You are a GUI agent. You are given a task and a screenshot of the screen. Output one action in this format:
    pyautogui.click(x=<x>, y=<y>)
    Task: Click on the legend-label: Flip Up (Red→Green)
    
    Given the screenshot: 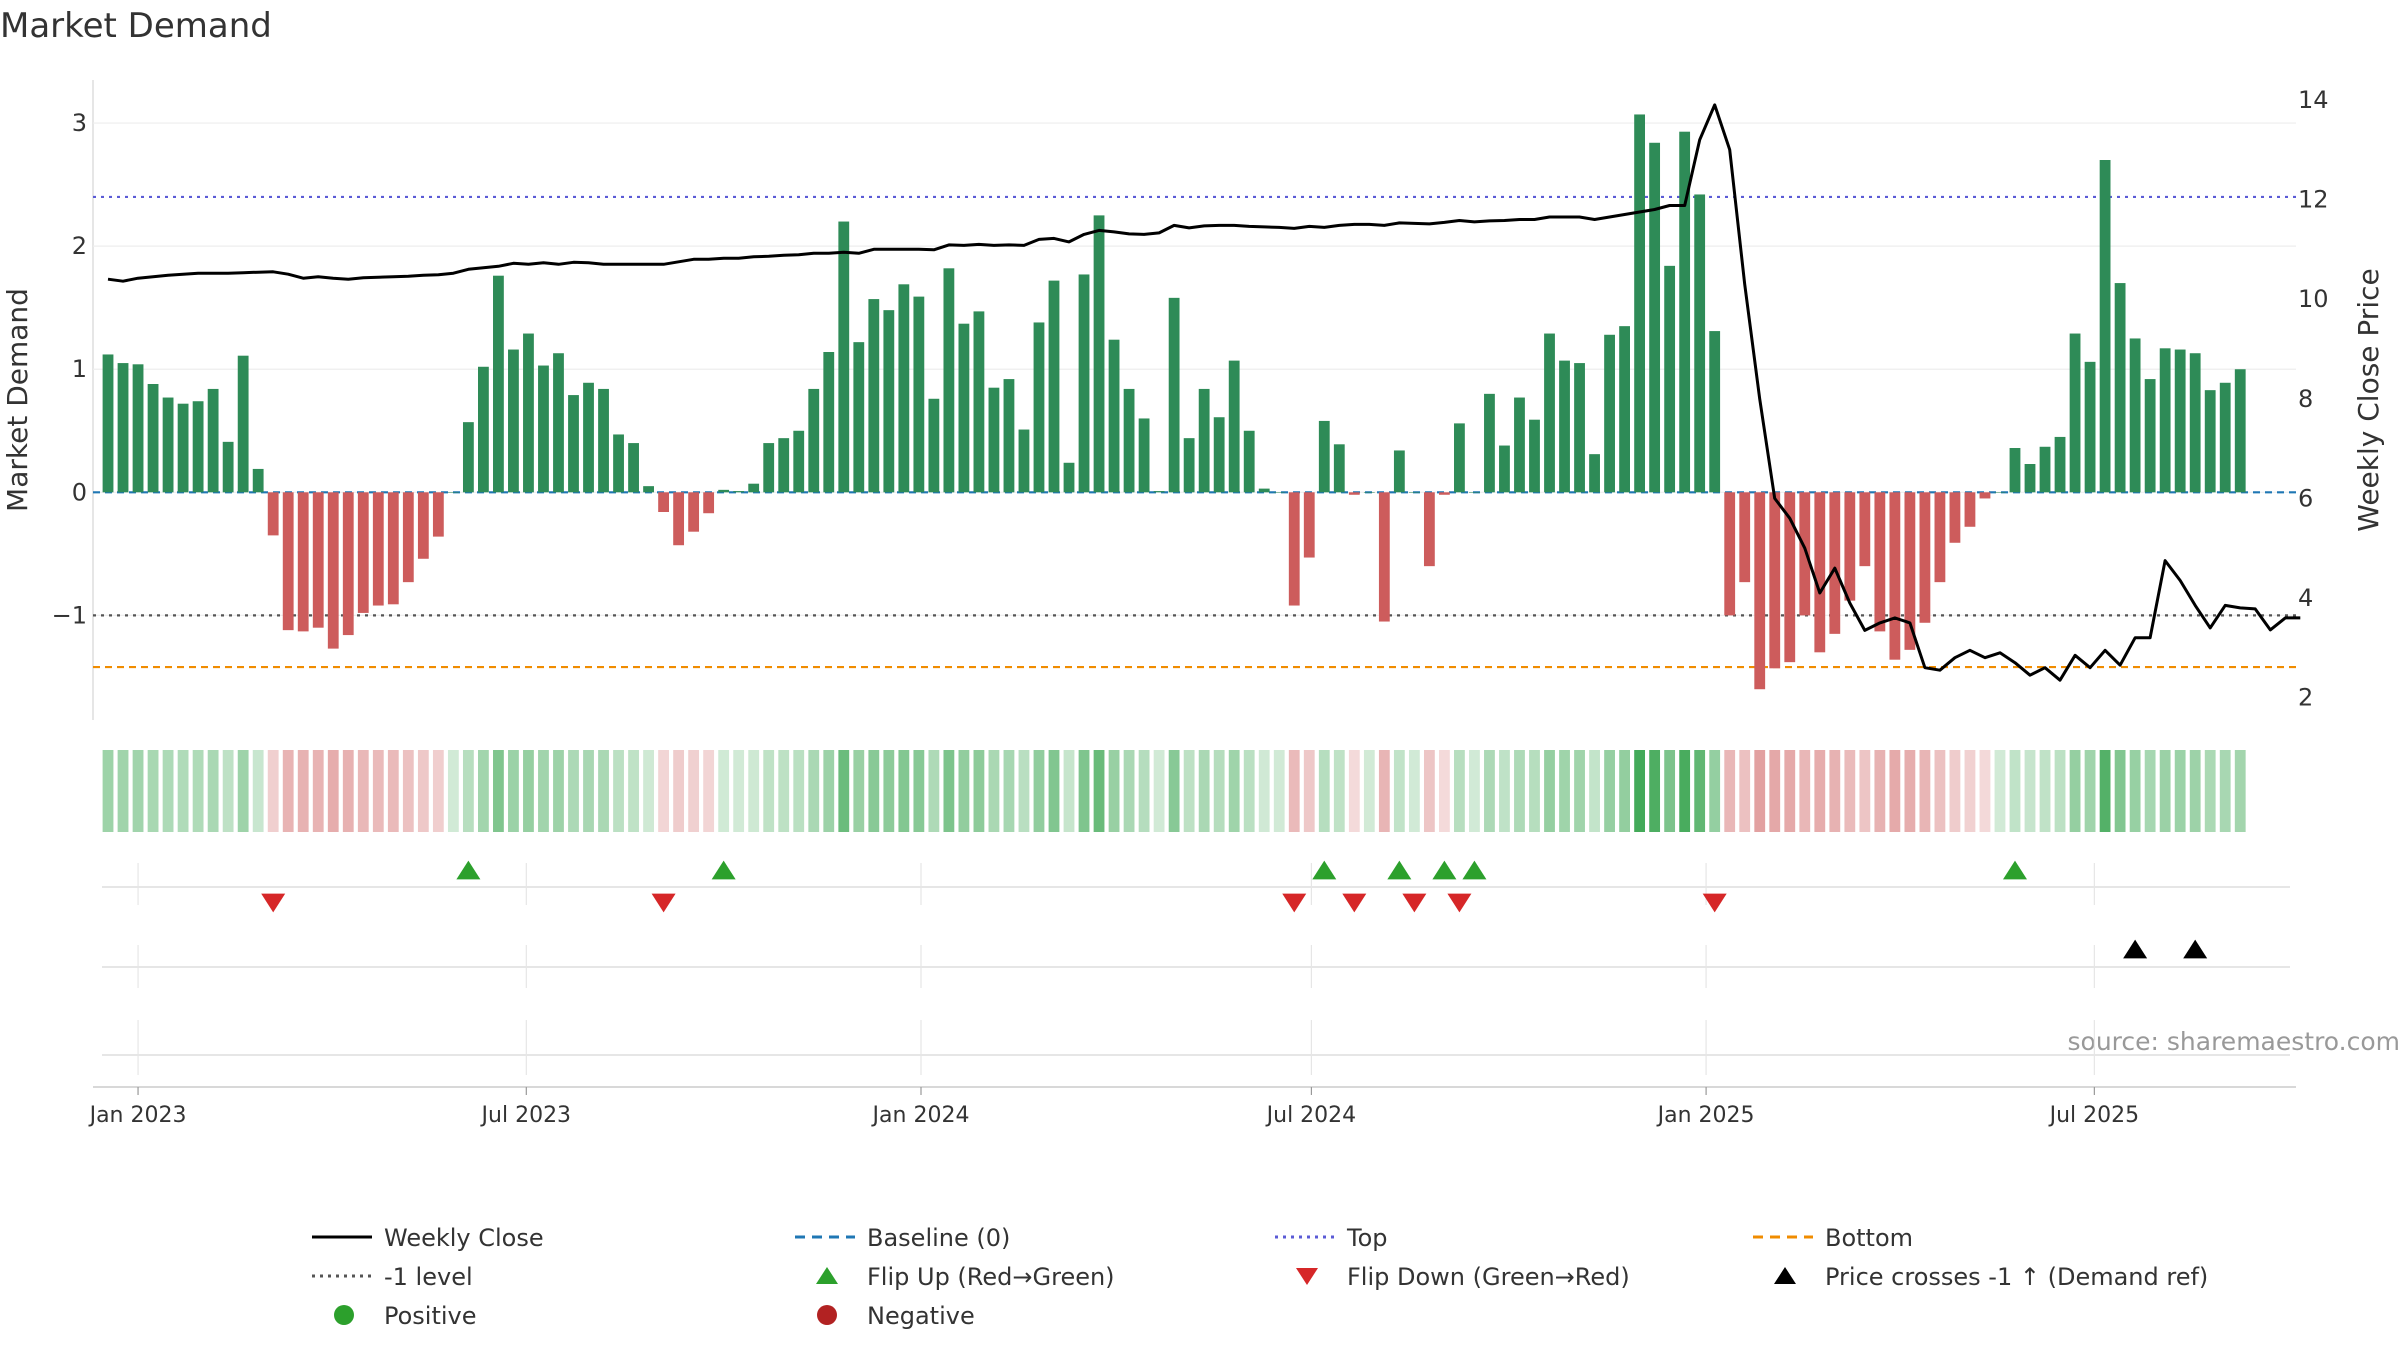 What is the action you would take?
    pyautogui.click(x=991, y=1277)
    